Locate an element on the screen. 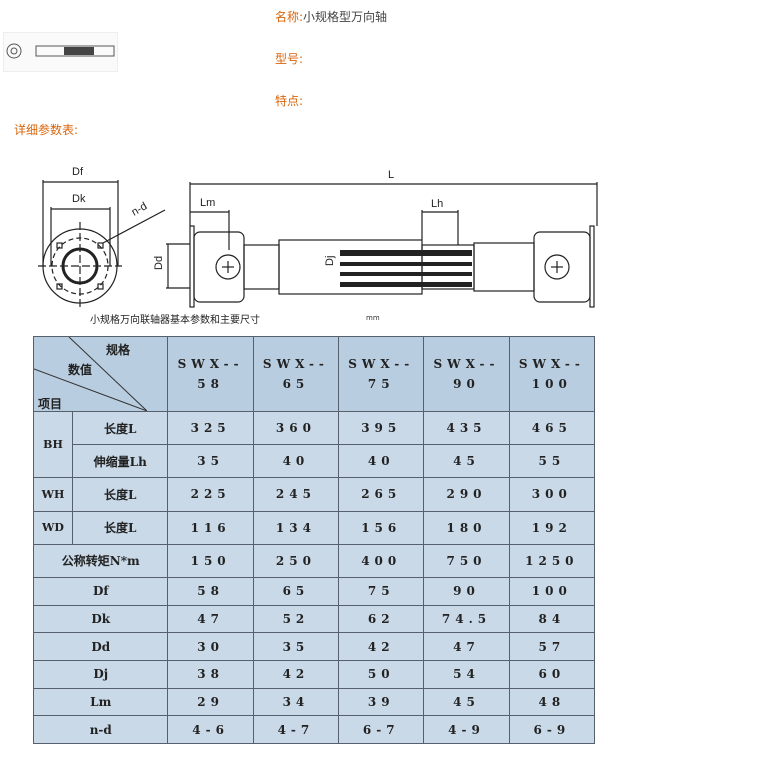 This screenshot has width=761, height=764. value-cell: 52 is located at coordinates (296, 619).